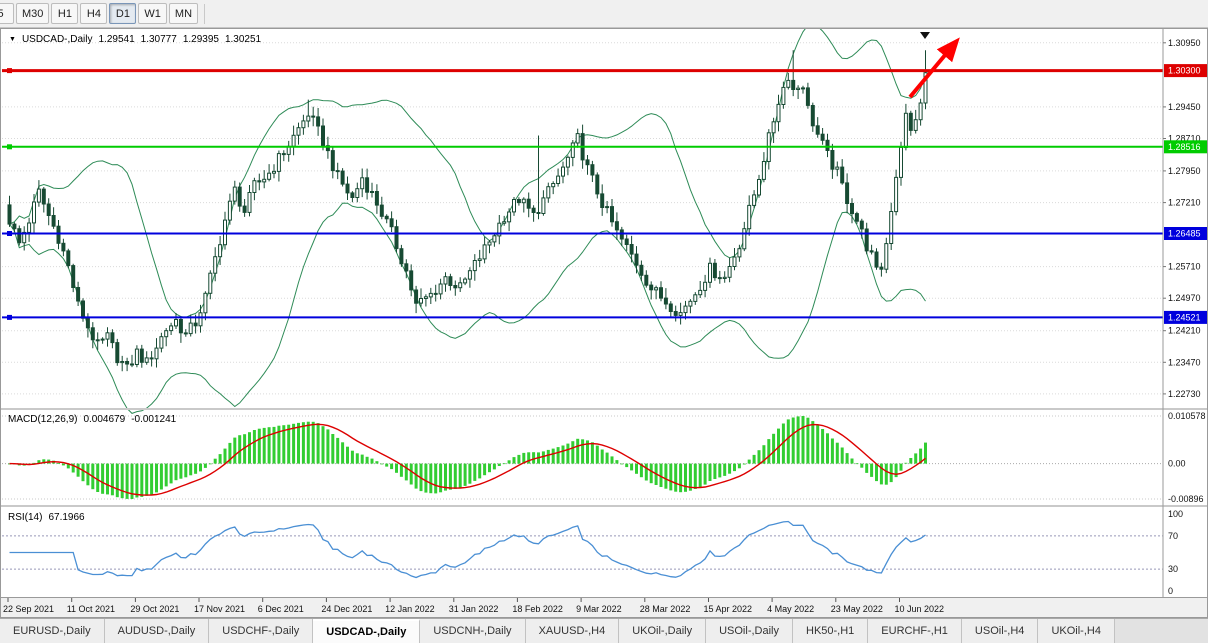  I want to click on svg-text: 31 Jan 2022, so click(474, 609).